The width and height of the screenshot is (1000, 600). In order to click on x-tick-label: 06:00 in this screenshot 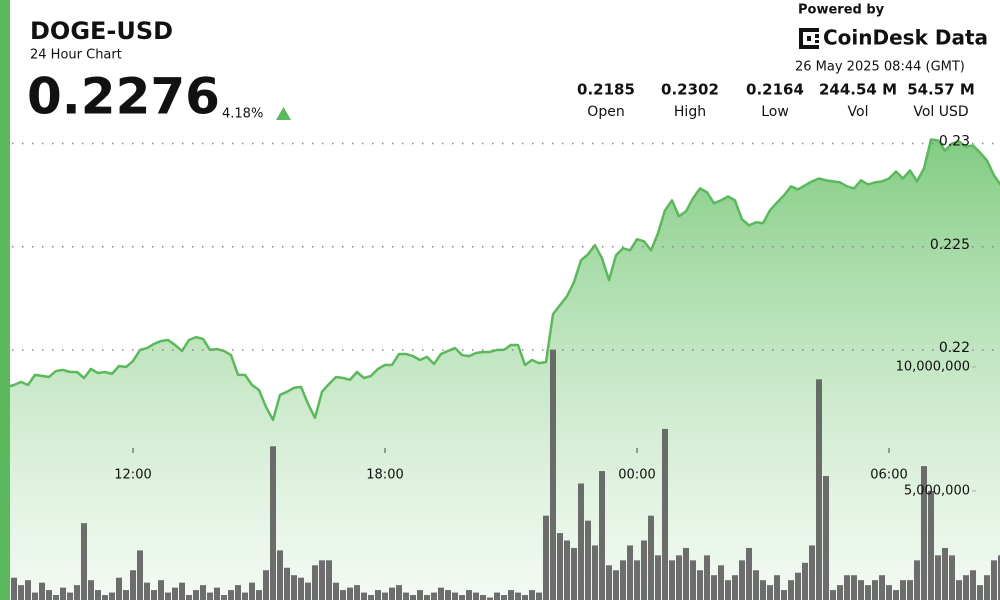, I will do `click(888, 475)`.